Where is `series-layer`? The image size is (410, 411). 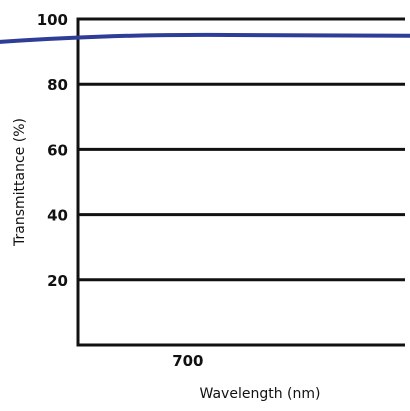 series-layer is located at coordinates (205, 38).